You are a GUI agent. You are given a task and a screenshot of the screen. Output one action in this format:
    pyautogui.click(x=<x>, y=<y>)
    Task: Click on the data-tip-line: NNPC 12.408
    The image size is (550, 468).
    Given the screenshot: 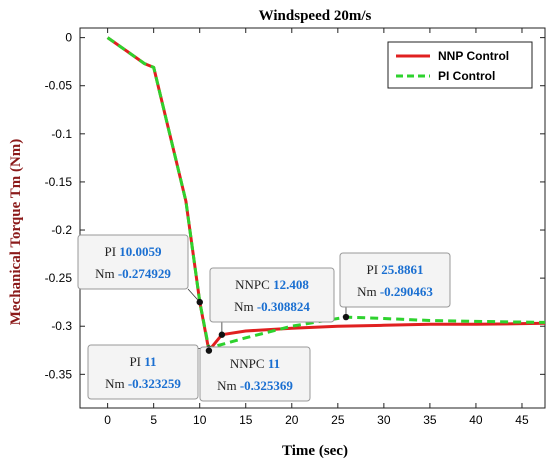 What is the action you would take?
    pyautogui.click(x=272, y=284)
    